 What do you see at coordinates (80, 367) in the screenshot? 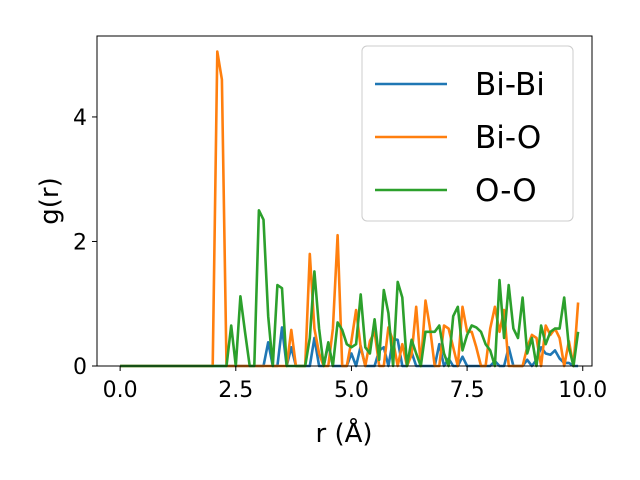
I see `y-tick-label: 0` at bounding box center [80, 367].